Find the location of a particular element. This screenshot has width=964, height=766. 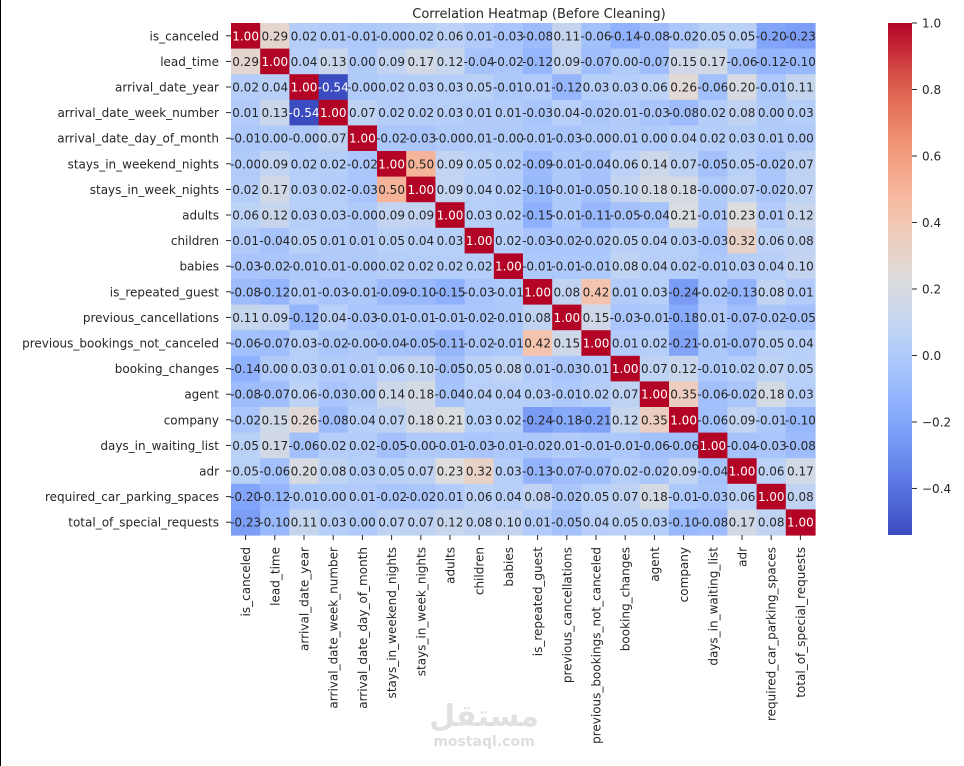

x-tick-label: is_repeated_guest is located at coordinates (538, 602).